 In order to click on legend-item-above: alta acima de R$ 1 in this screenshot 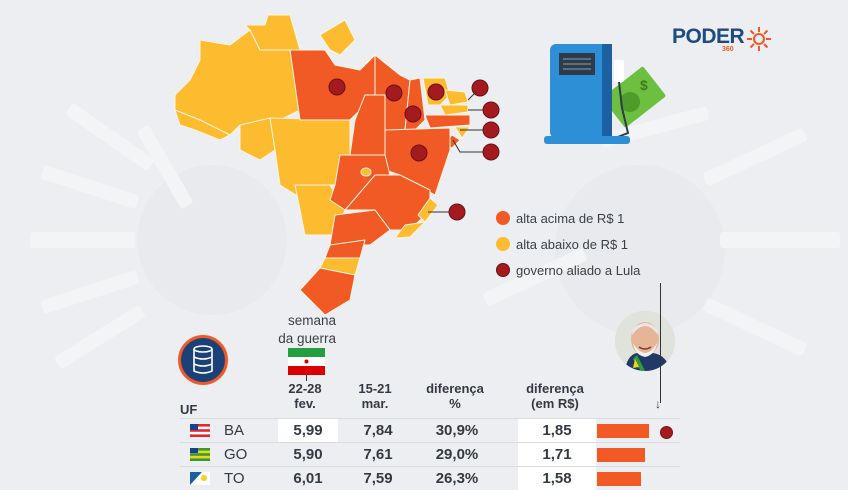, I will do `click(568, 218)`.